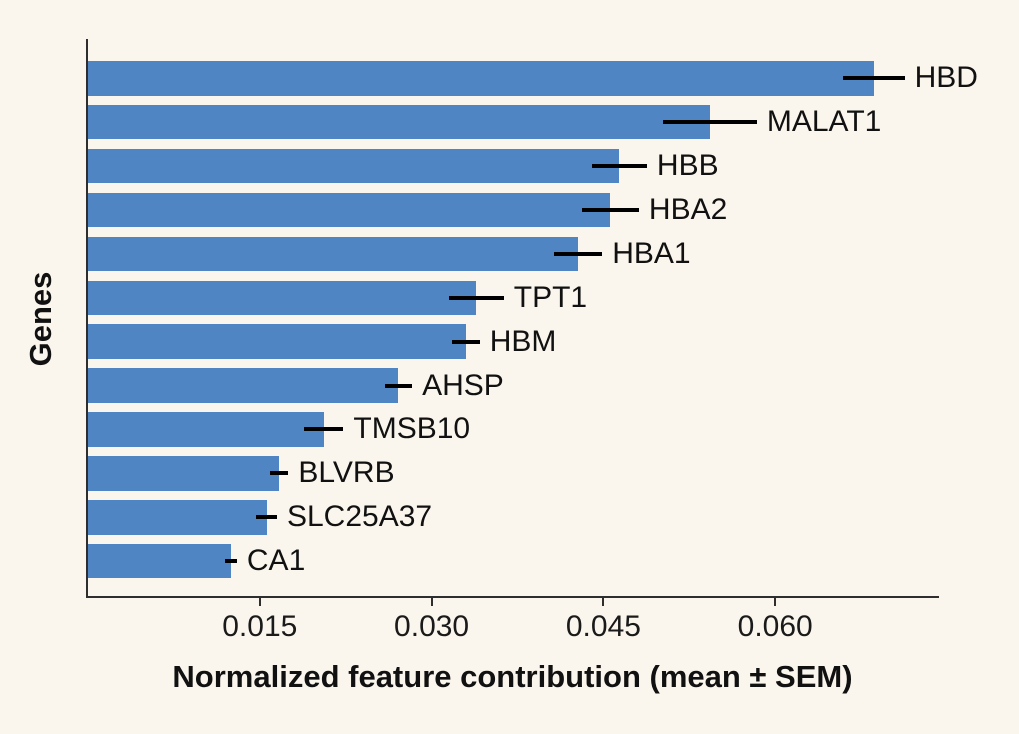 The width and height of the screenshot is (1019, 734). I want to click on x-tick-label: 0.060, so click(775, 626).